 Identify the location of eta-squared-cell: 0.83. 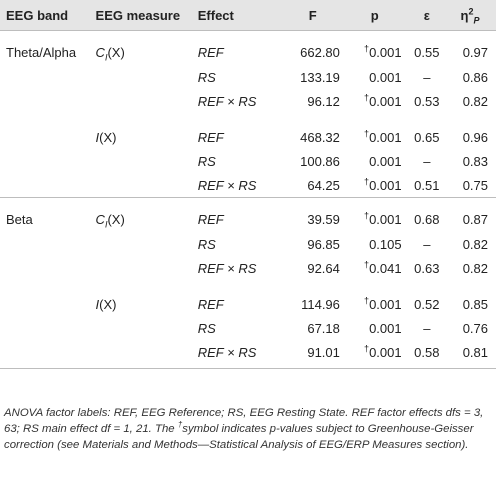
(475, 161).